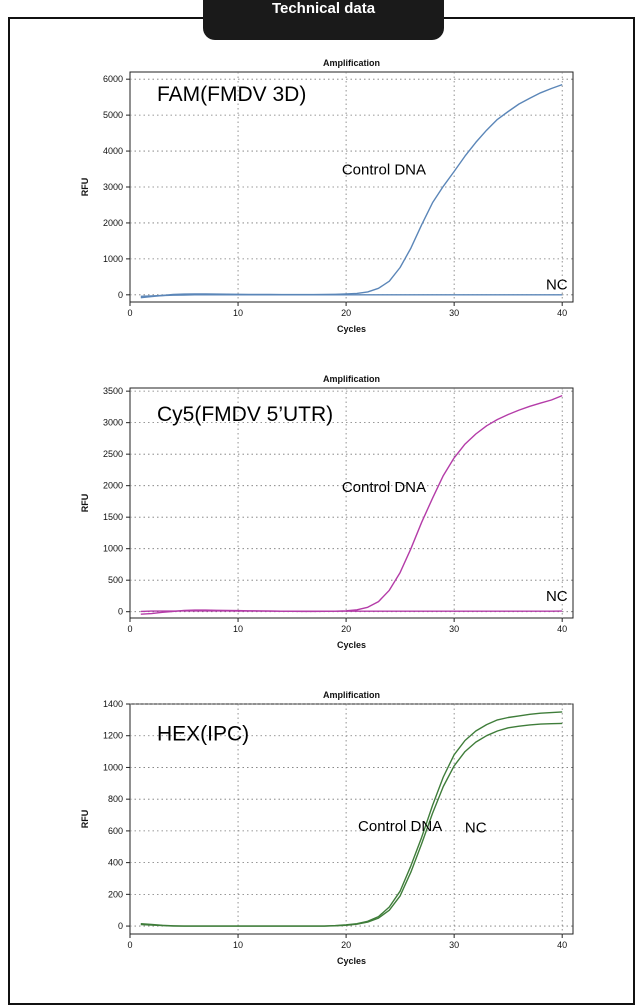 The width and height of the screenshot is (644, 1008). I want to click on y-tick-label: 200, so click(115, 894).